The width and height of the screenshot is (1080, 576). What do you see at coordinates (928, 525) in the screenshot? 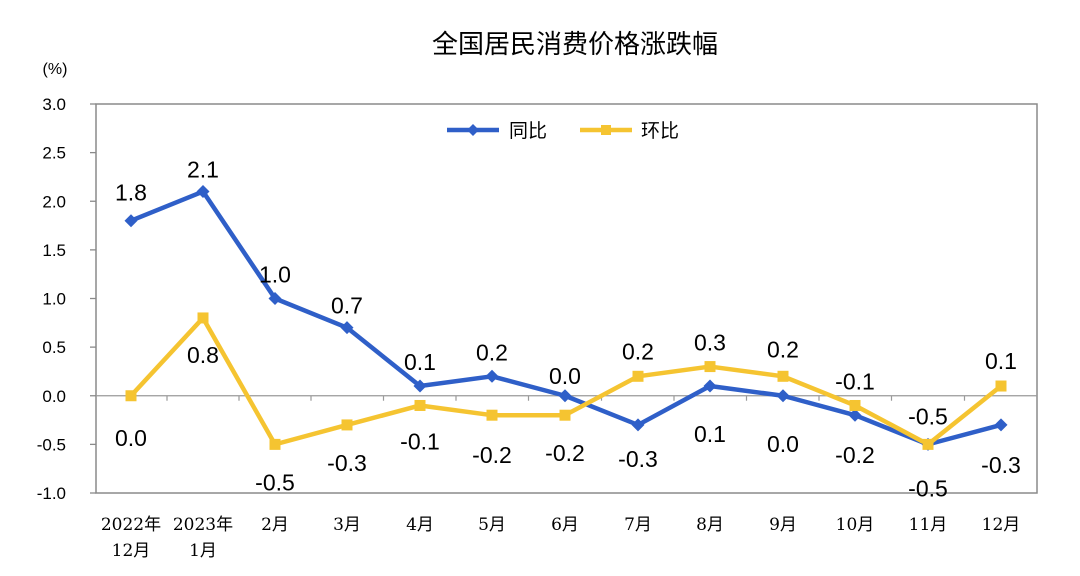
I see `x-tick-label: 11月` at bounding box center [928, 525].